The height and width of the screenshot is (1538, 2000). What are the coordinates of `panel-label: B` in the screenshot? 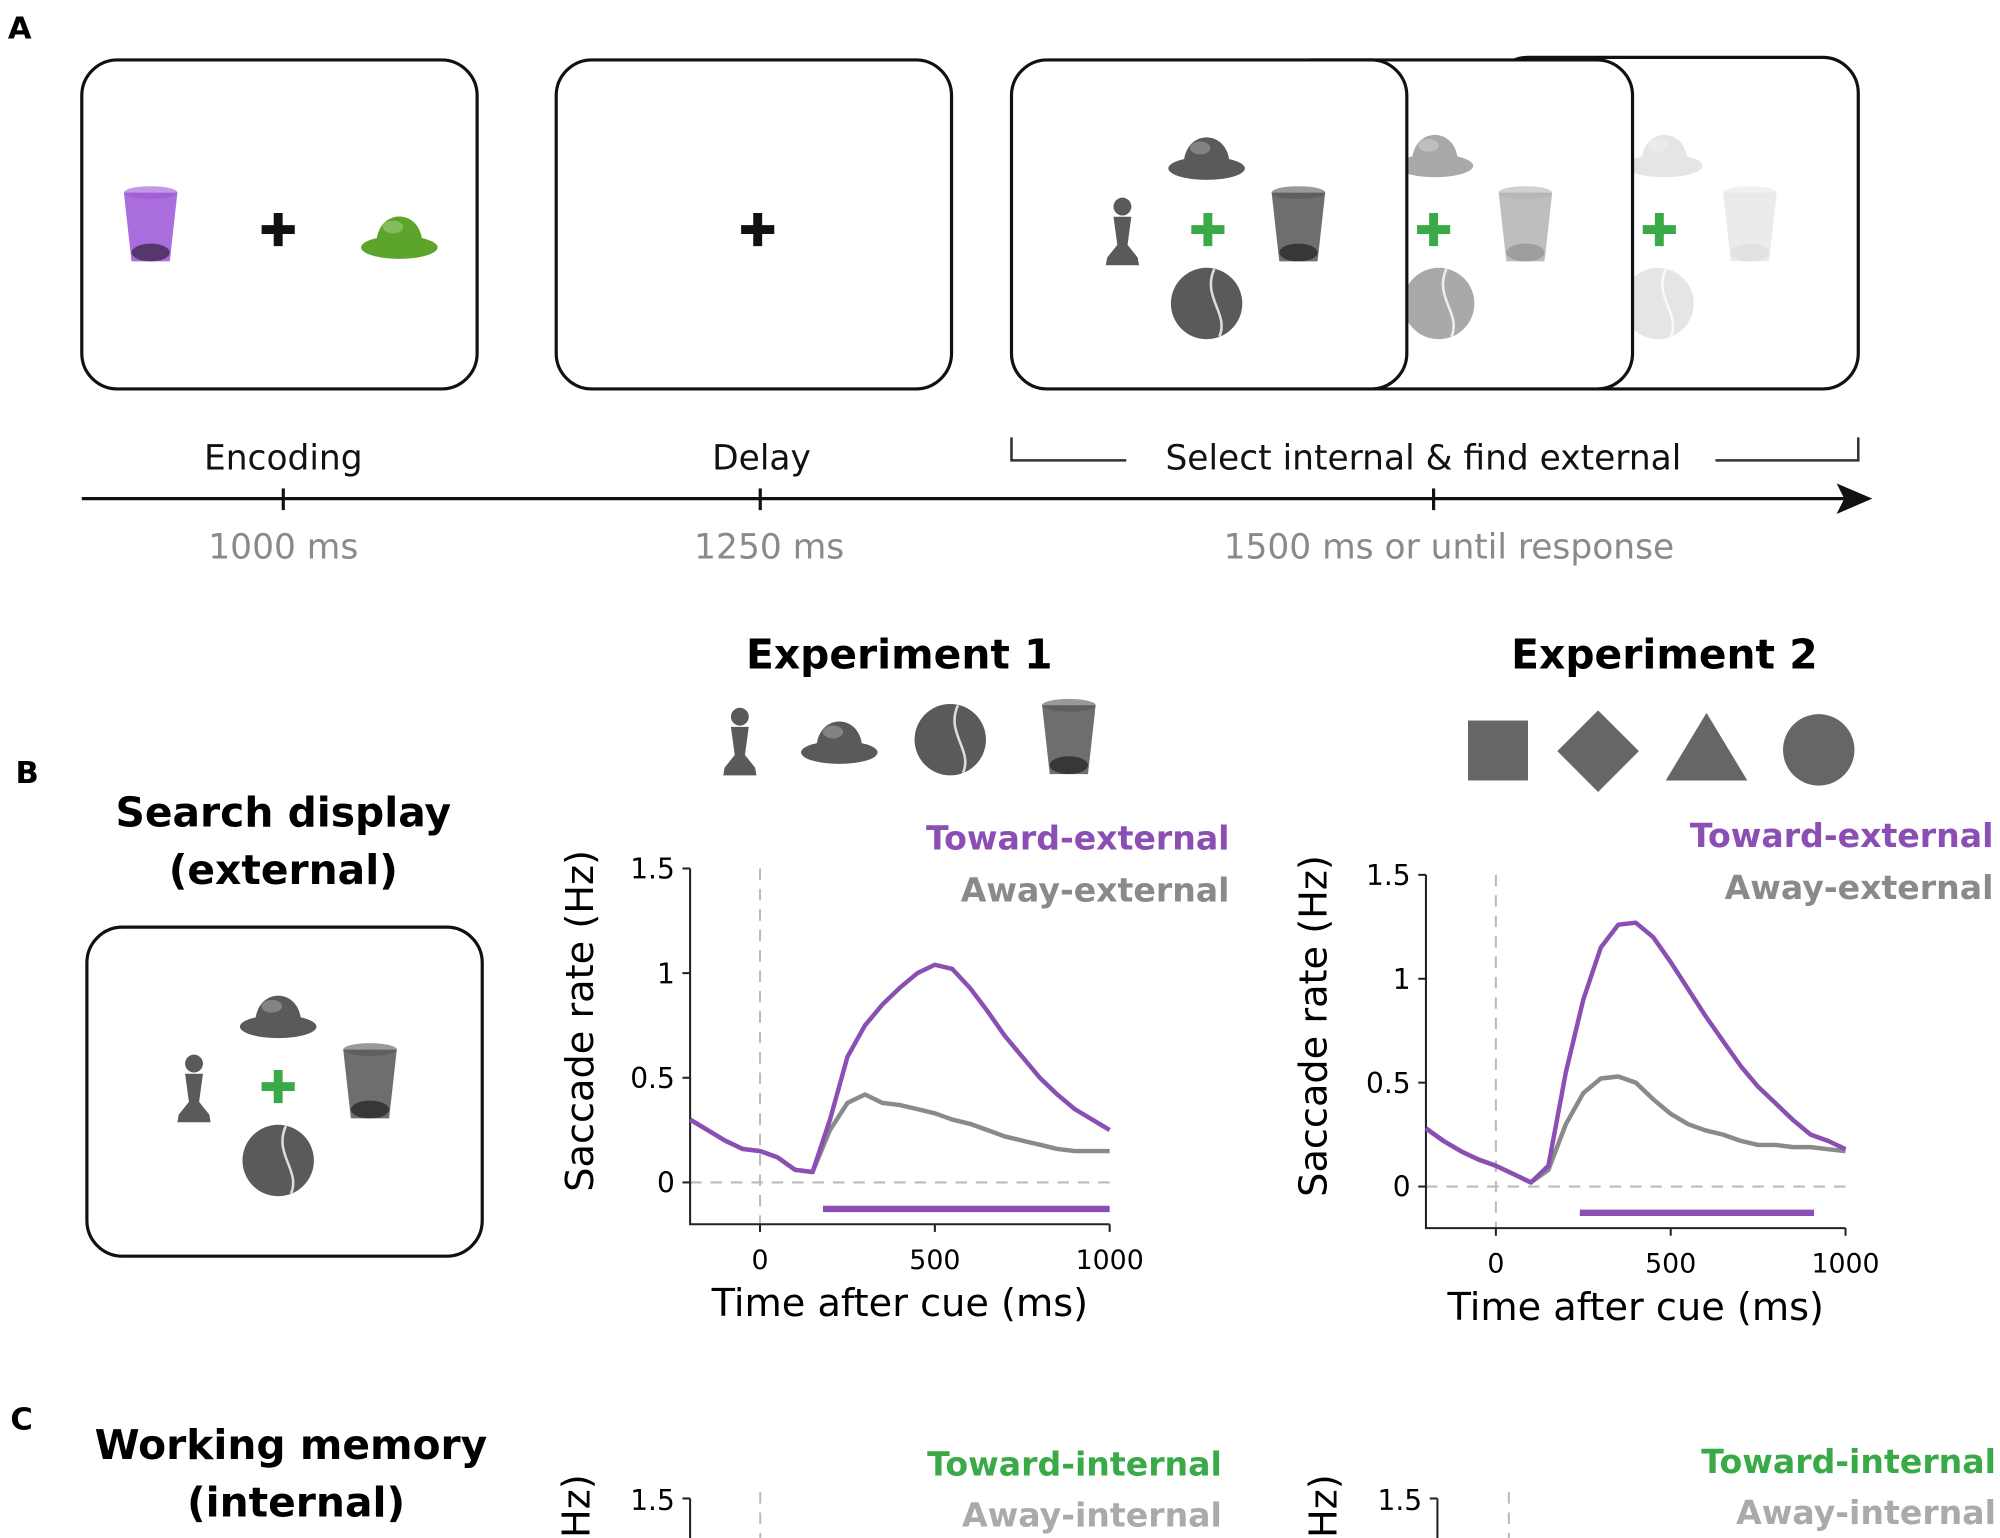 It's located at (26, 773).